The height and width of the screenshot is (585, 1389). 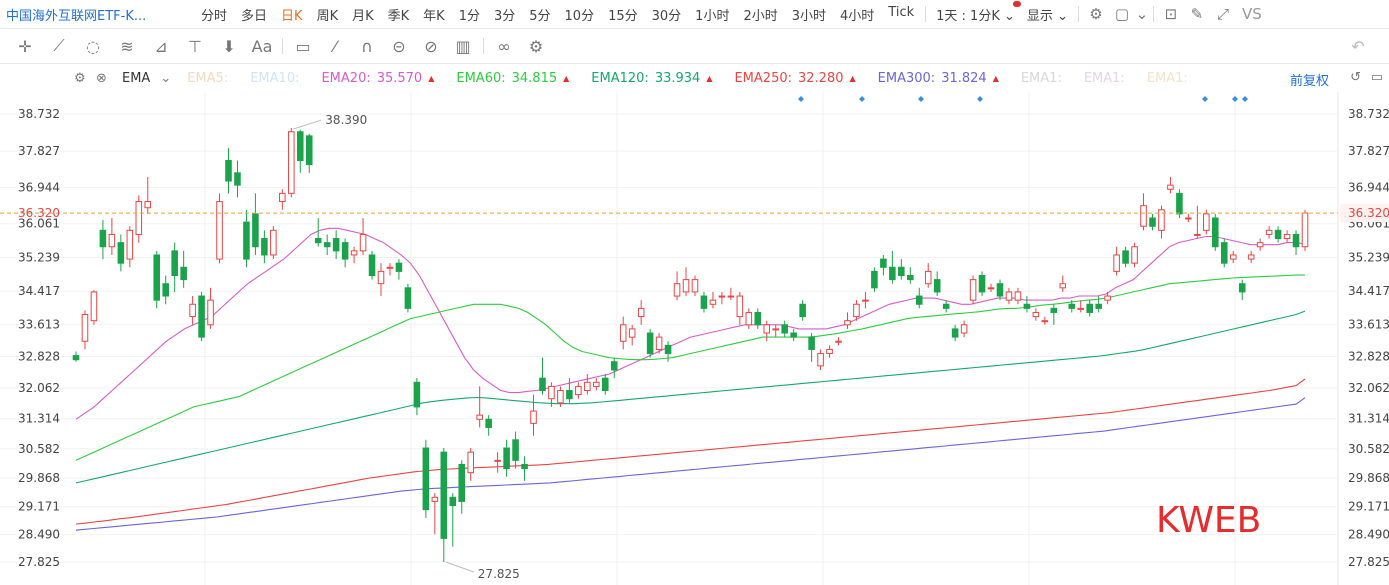 I want to click on legend-item: EMA20: 35.570 ▲, so click(x=377, y=78).